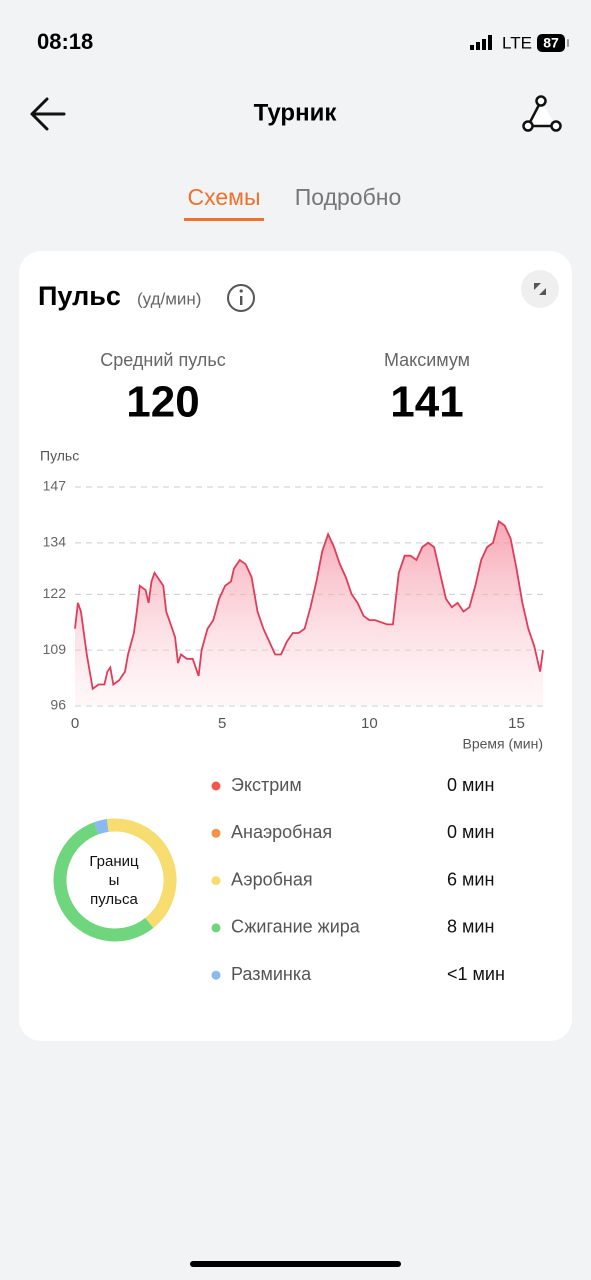 This screenshot has width=591, height=1280. Describe the element at coordinates (241, 298) in the screenshot. I see `info-button` at that location.